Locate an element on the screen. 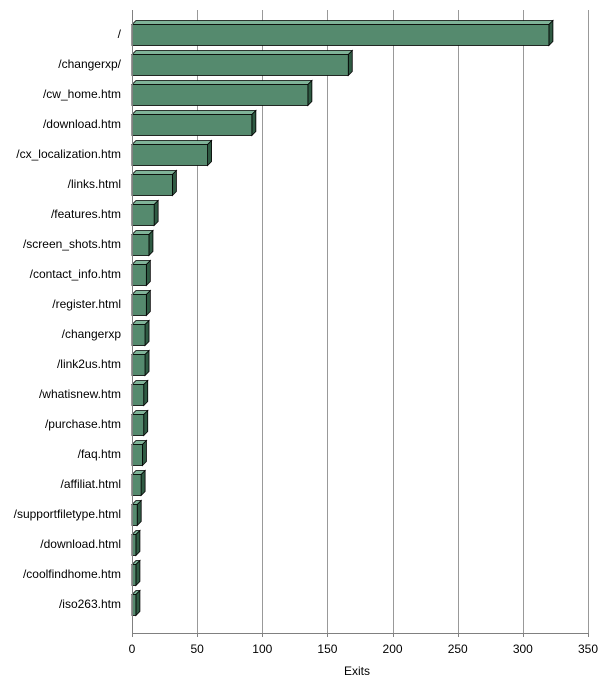 Image resolution: width=600 pixels, height=694 pixels. category-label: / is located at coordinates (120, 34).